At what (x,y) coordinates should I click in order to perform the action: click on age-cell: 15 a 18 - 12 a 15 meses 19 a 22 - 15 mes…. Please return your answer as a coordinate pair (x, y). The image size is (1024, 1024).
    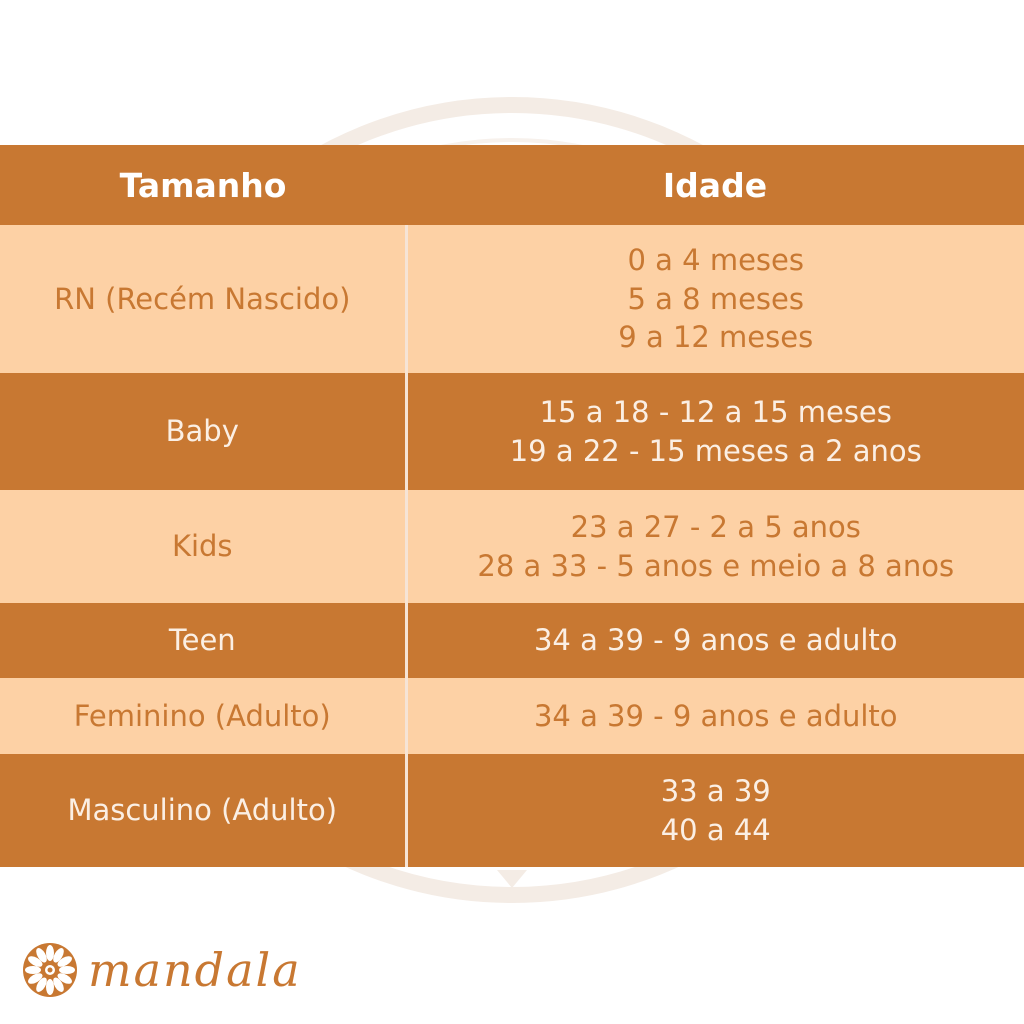
    Looking at the image, I should click on (715, 431).